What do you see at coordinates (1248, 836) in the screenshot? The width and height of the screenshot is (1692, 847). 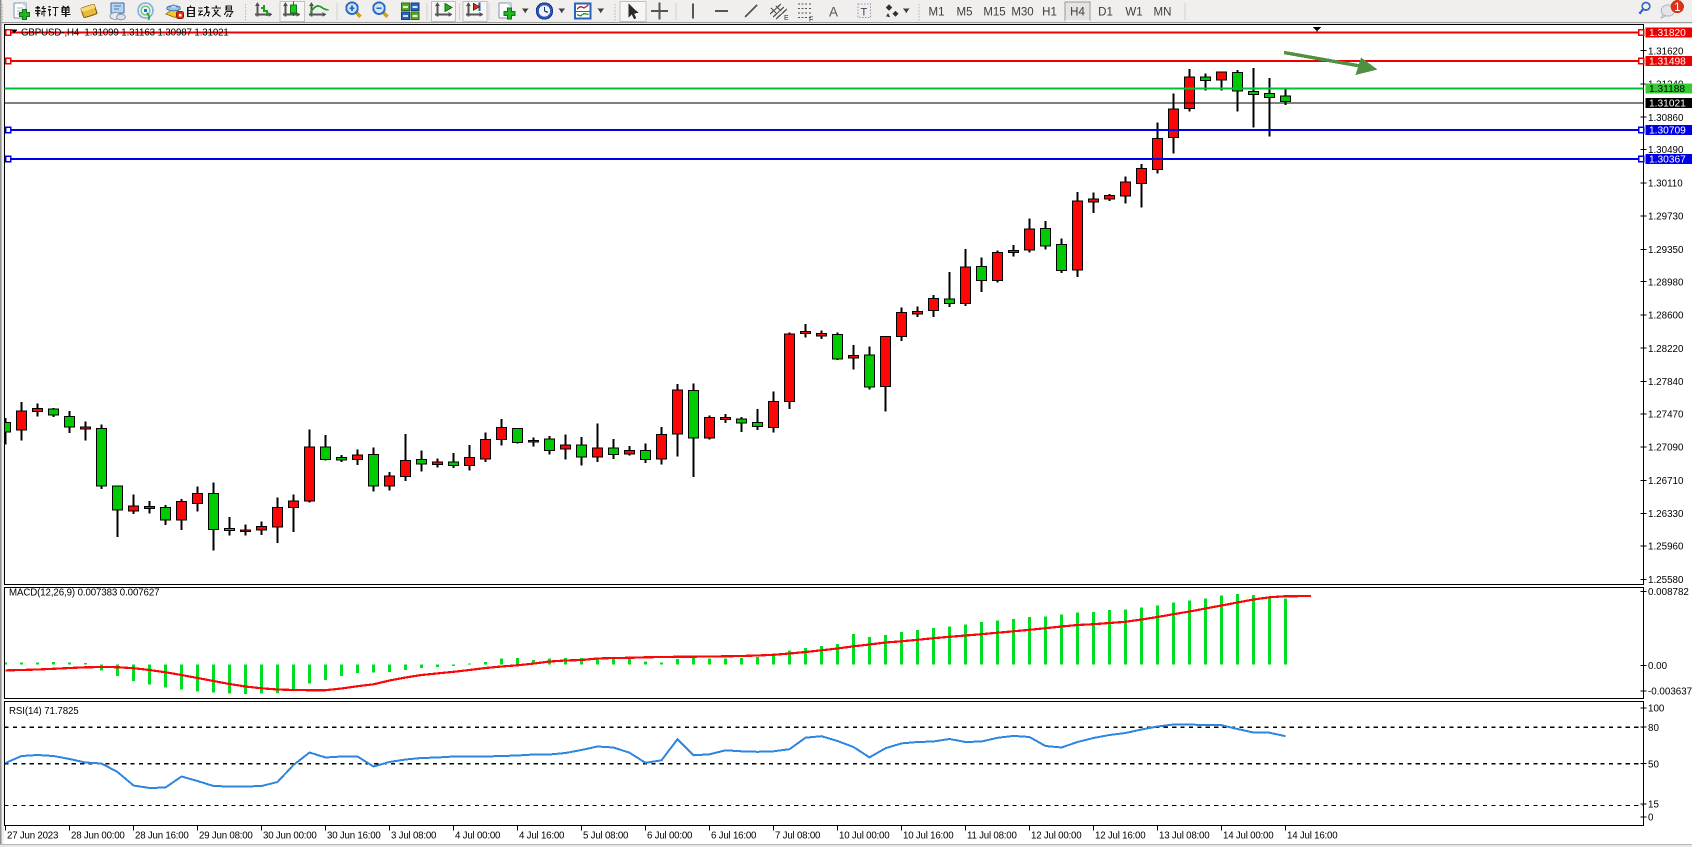 I see `svg-text: 14 Jul 00:00` at bounding box center [1248, 836].